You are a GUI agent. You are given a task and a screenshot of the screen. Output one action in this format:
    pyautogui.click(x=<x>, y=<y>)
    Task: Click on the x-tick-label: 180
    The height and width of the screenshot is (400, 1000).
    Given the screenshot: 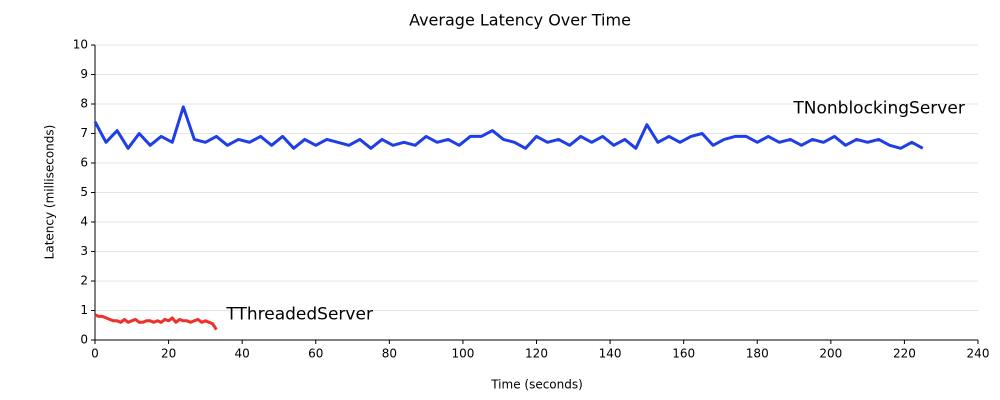 What is the action you would take?
    pyautogui.click(x=757, y=354)
    